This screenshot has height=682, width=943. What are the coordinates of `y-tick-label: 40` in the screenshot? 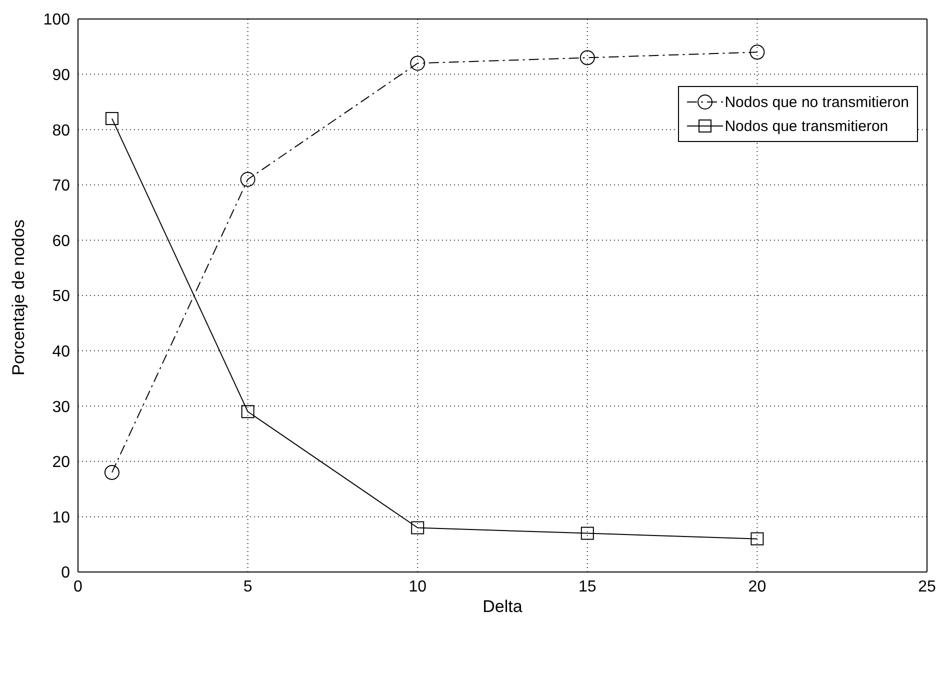 It's located at (61, 351).